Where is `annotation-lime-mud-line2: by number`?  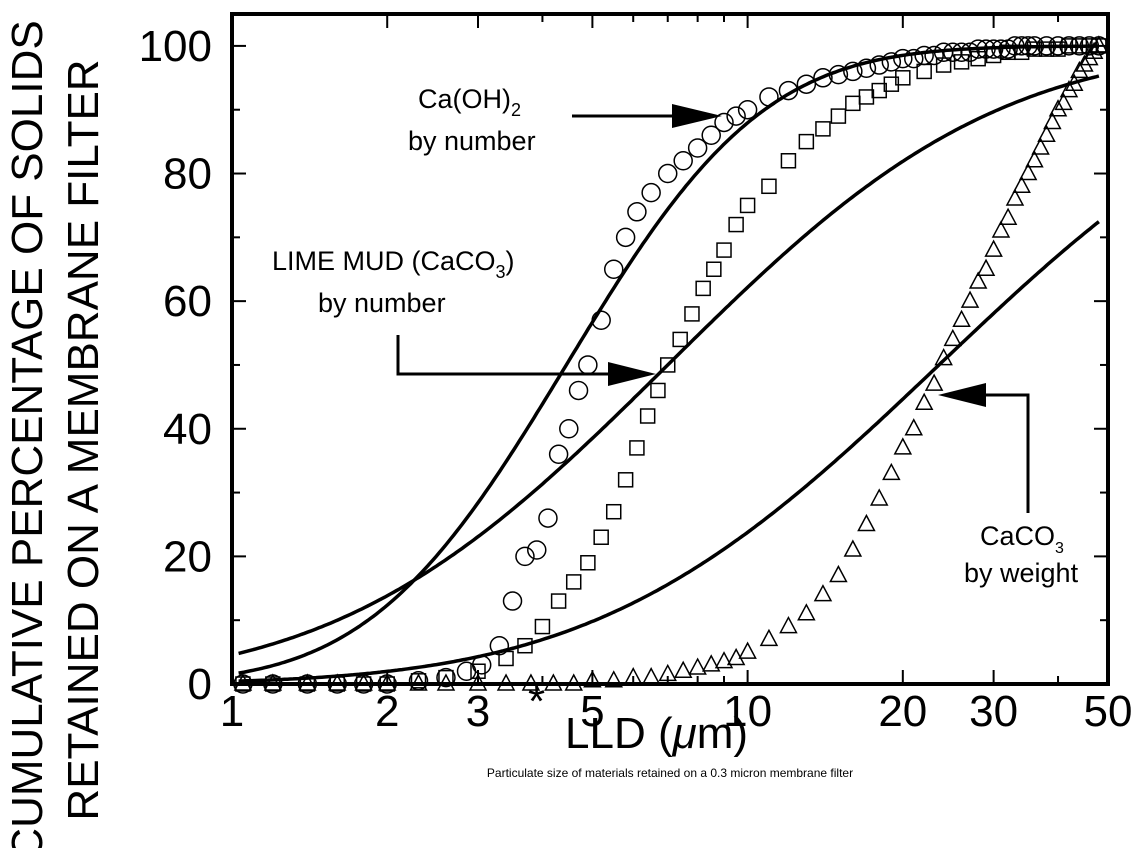
annotation-lime-mud-line2: by number is located at coordinates (382, 303).